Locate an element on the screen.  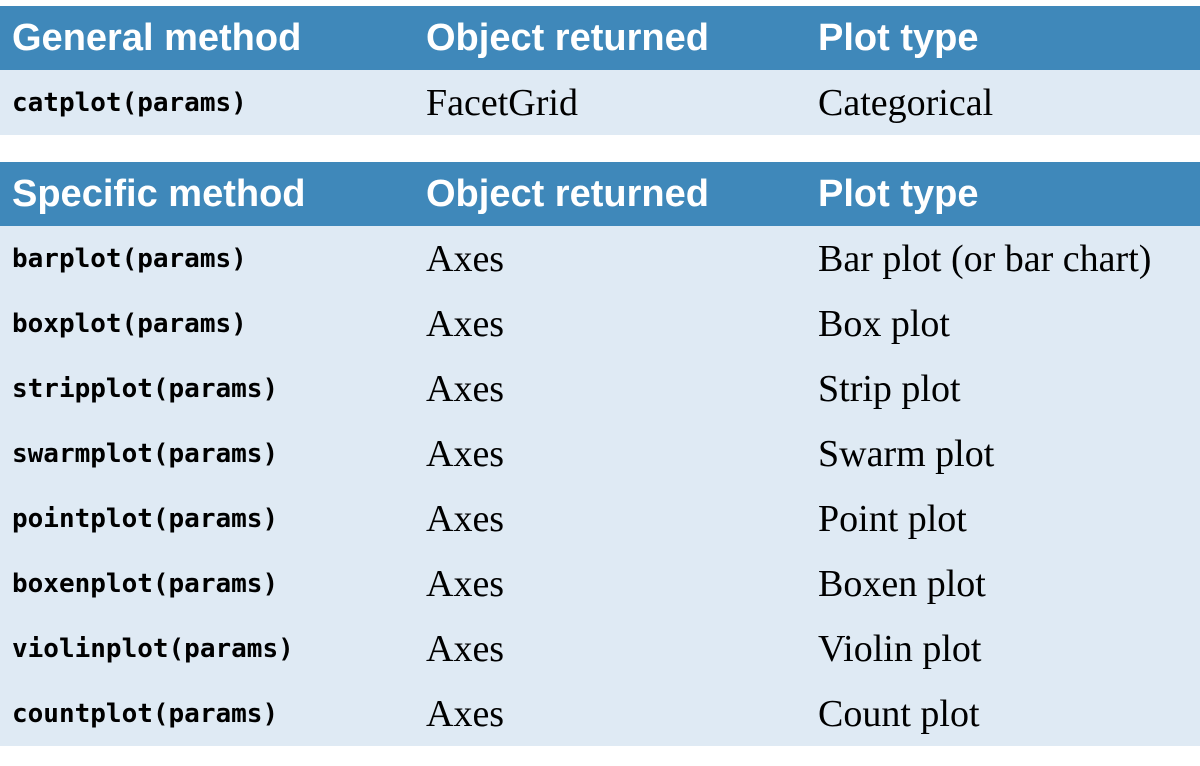
table-row: catplot(params) FacetGrid Categorical is located at coordinates (600, 102).